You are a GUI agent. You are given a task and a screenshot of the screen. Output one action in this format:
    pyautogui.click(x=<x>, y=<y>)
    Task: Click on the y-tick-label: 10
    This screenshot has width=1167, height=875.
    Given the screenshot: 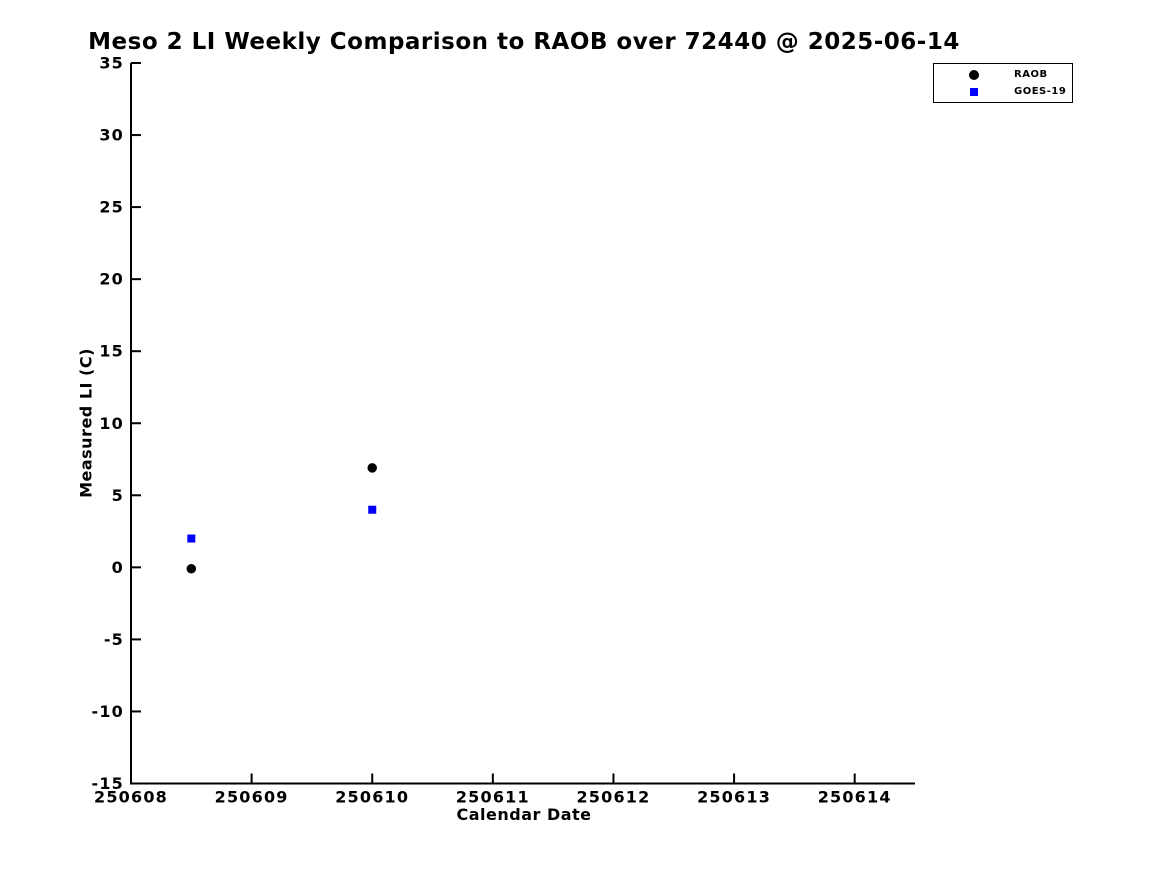 What is the action you would take?
    pyautogui.click(x=111, y=423)
    